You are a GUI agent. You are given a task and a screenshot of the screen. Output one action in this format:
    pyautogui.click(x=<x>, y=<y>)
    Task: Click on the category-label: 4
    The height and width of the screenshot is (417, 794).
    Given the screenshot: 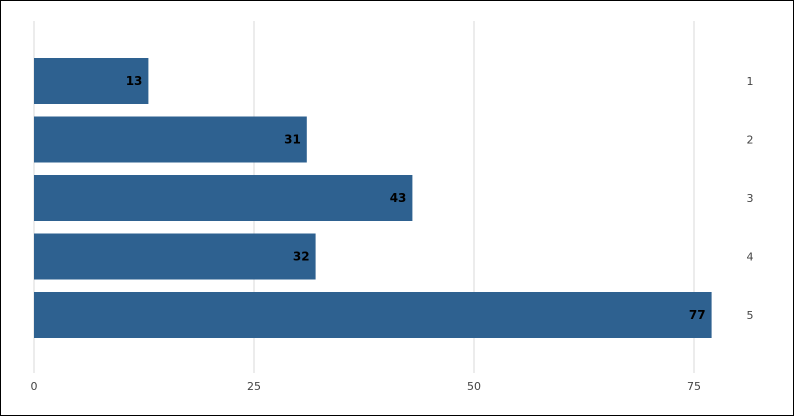 What is the action you would take?
    pyautogui.click(x=750, y=257)
    